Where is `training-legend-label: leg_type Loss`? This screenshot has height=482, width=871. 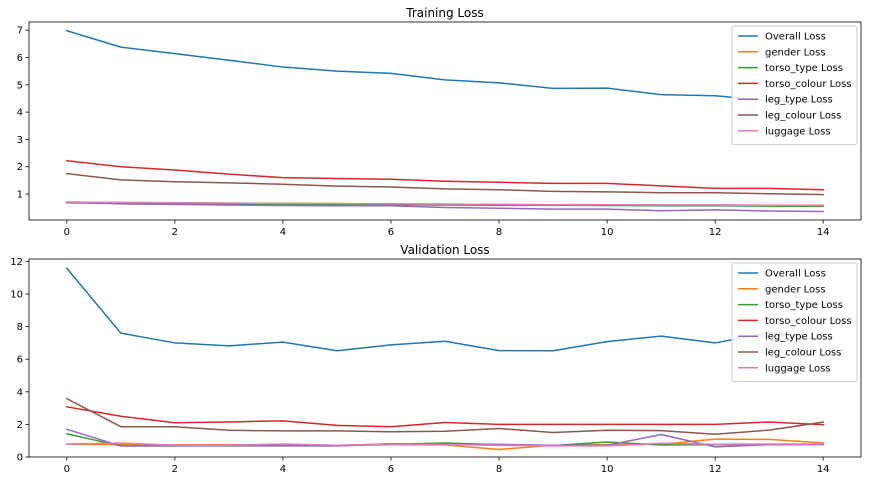
training-legend-label: leg_type Loss is located at coordinates (799, 100).